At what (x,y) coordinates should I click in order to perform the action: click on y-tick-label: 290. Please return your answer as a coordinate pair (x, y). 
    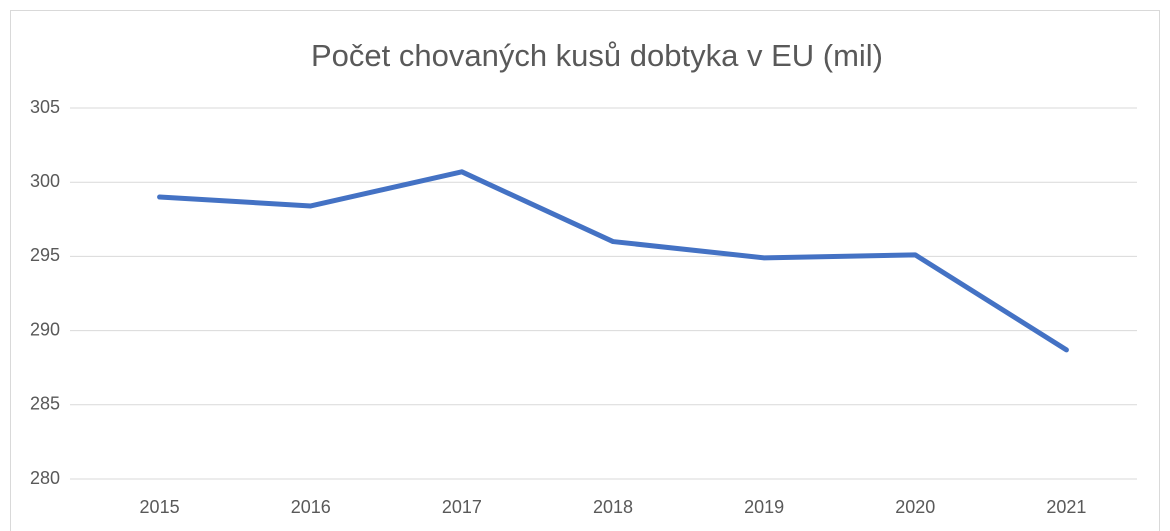
    Looking at the image, I should click on (45, 329).